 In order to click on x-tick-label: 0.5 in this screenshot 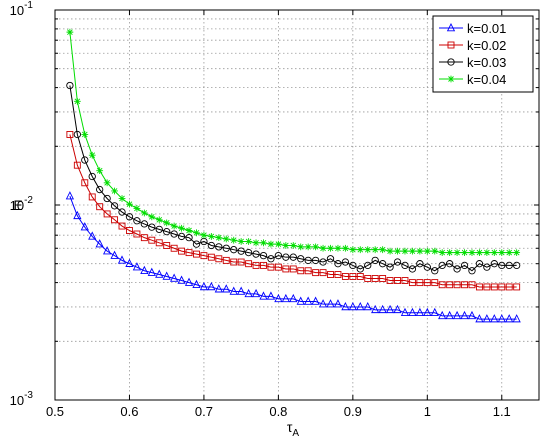, I will do `click(55, 411)`.